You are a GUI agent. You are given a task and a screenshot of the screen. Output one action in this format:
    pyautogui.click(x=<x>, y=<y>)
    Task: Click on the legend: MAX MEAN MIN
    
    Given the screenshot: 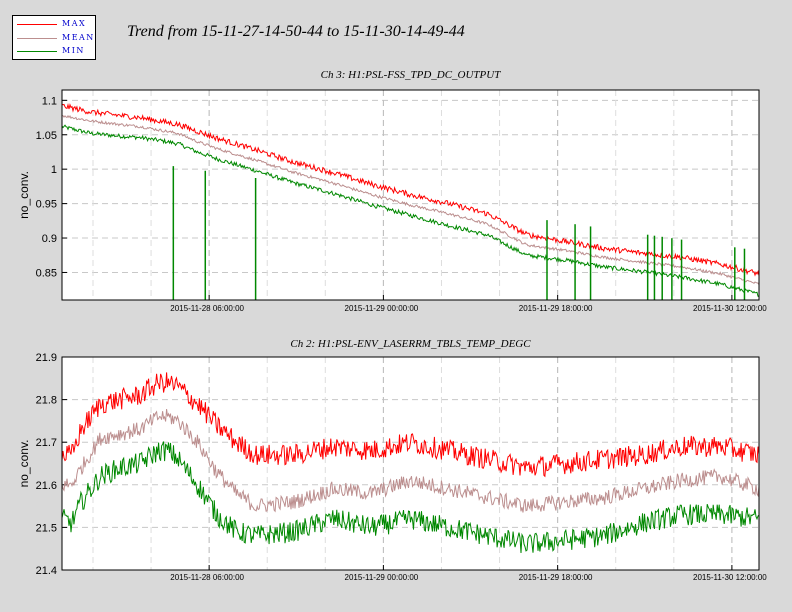 What is the action you would take?
    pyautogui.click(x=54, y=37)
    